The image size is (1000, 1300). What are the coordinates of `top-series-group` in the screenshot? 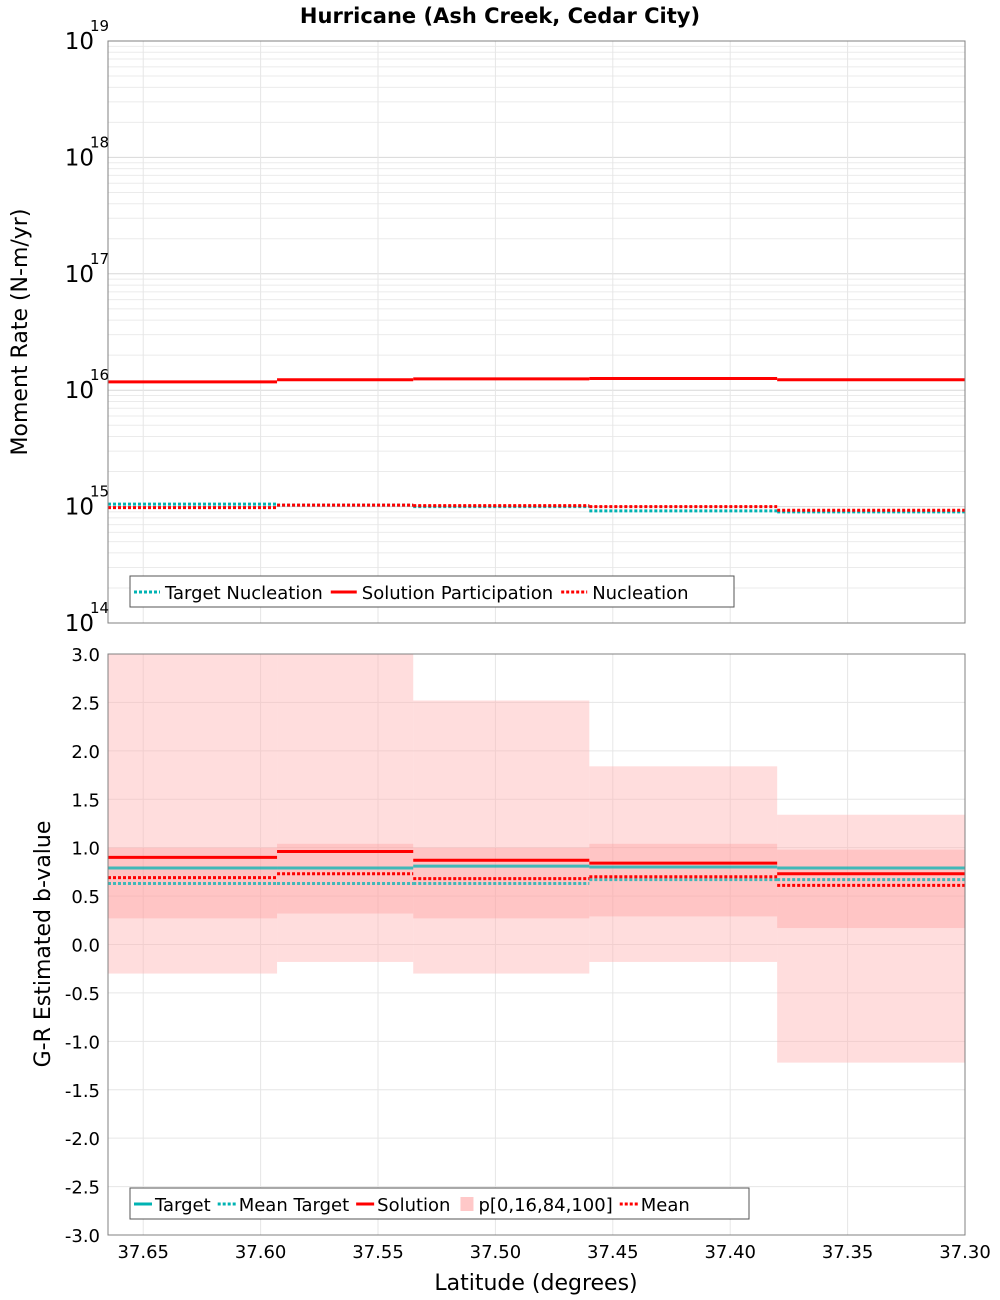 It's located at (536, 445).